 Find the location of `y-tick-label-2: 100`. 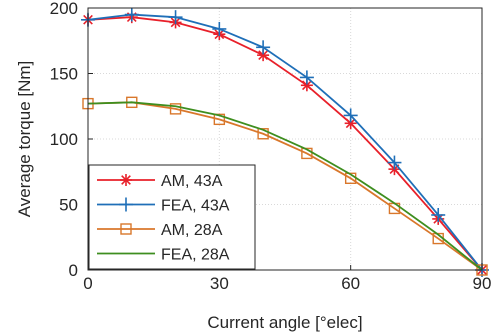

y-tick-label-2: 100 is located at coordinates (64, 139).